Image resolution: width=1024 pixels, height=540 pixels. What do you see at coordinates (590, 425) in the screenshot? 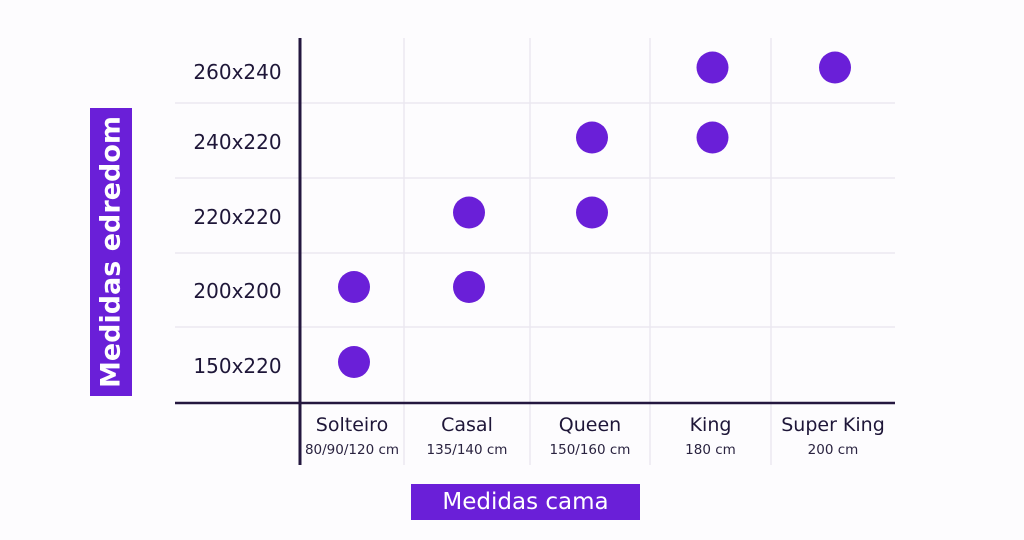
I see `x-tick-name: Queen` at bounding box center [590, 425].